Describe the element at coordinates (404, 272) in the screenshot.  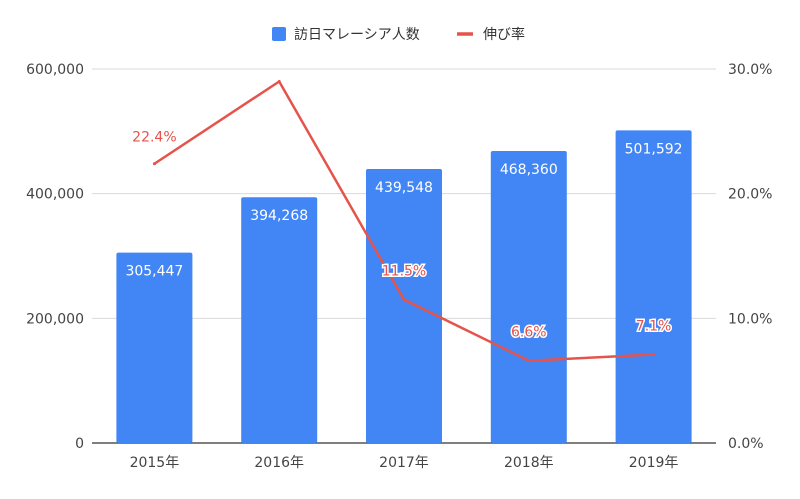
I see `line-value-label: 11.5%` at that location.